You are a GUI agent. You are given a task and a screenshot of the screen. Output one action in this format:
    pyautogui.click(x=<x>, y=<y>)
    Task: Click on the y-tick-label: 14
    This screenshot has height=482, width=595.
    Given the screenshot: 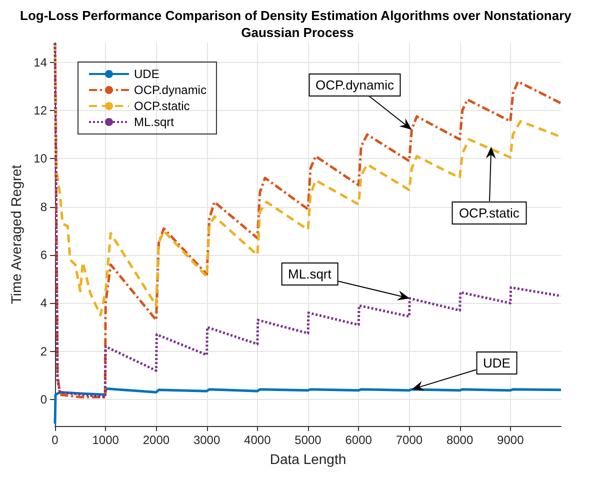 What is the action you would take?
    pyautogui.click(x=41, y=62)
    